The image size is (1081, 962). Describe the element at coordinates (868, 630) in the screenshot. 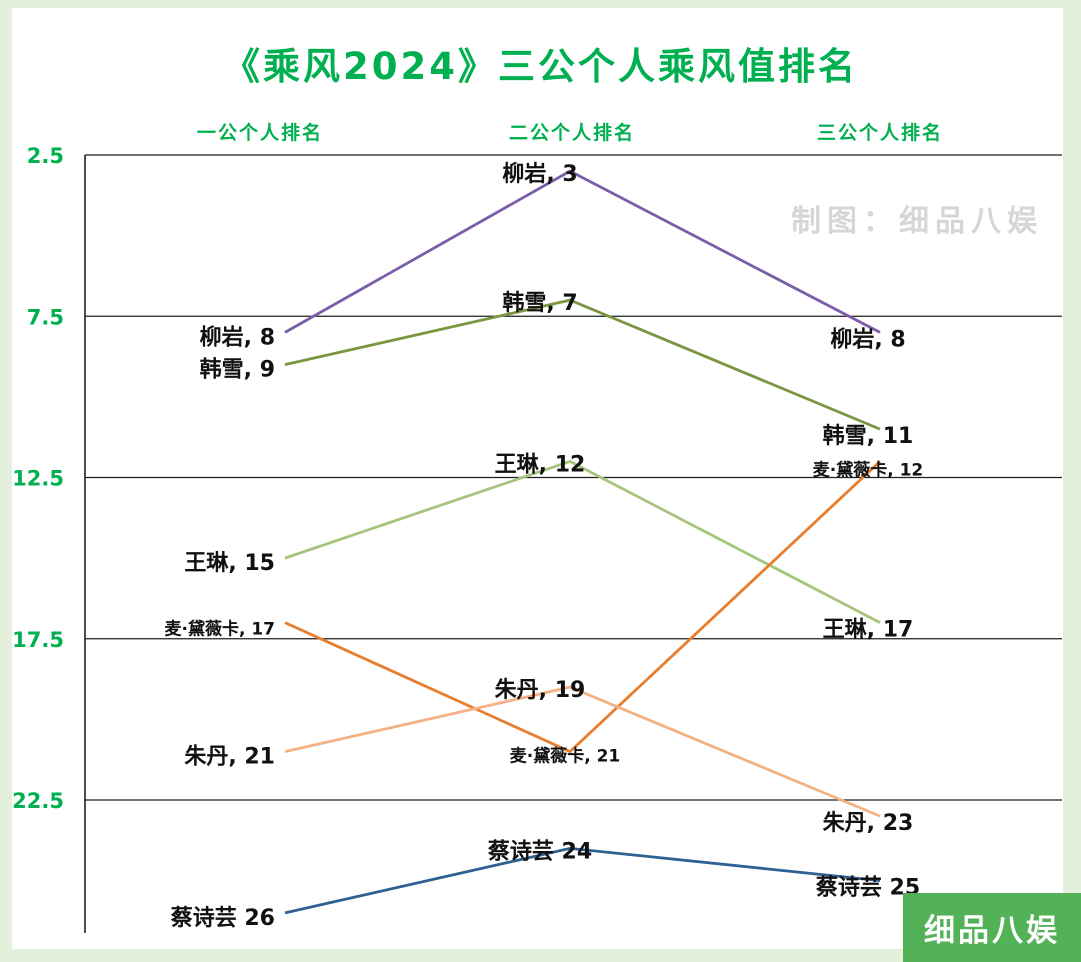

I see `point-label-王琳: 王琳, 17` at that location.